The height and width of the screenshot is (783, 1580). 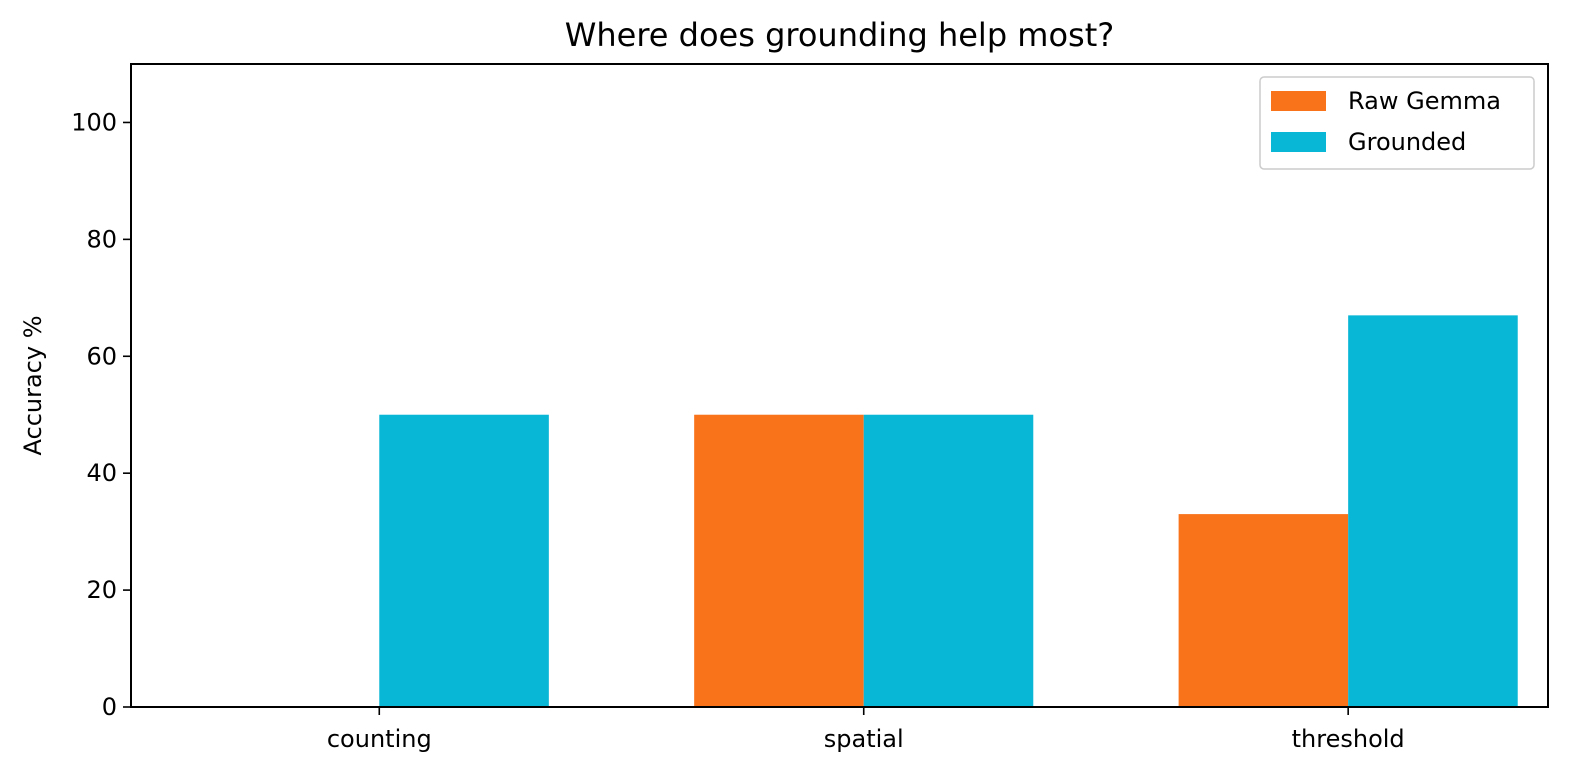 I want to click on bar-raw-gemma-spatial, so click(x=779, y=560).